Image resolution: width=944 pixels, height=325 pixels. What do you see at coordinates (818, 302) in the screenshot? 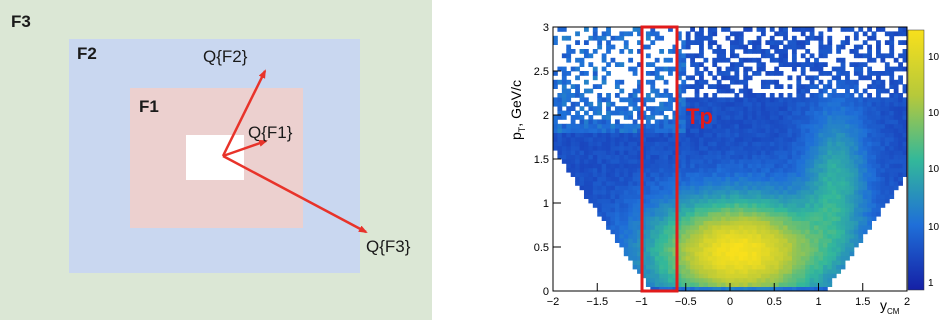
I see `x-tick-label: 1` at bounding box center [818, 302].